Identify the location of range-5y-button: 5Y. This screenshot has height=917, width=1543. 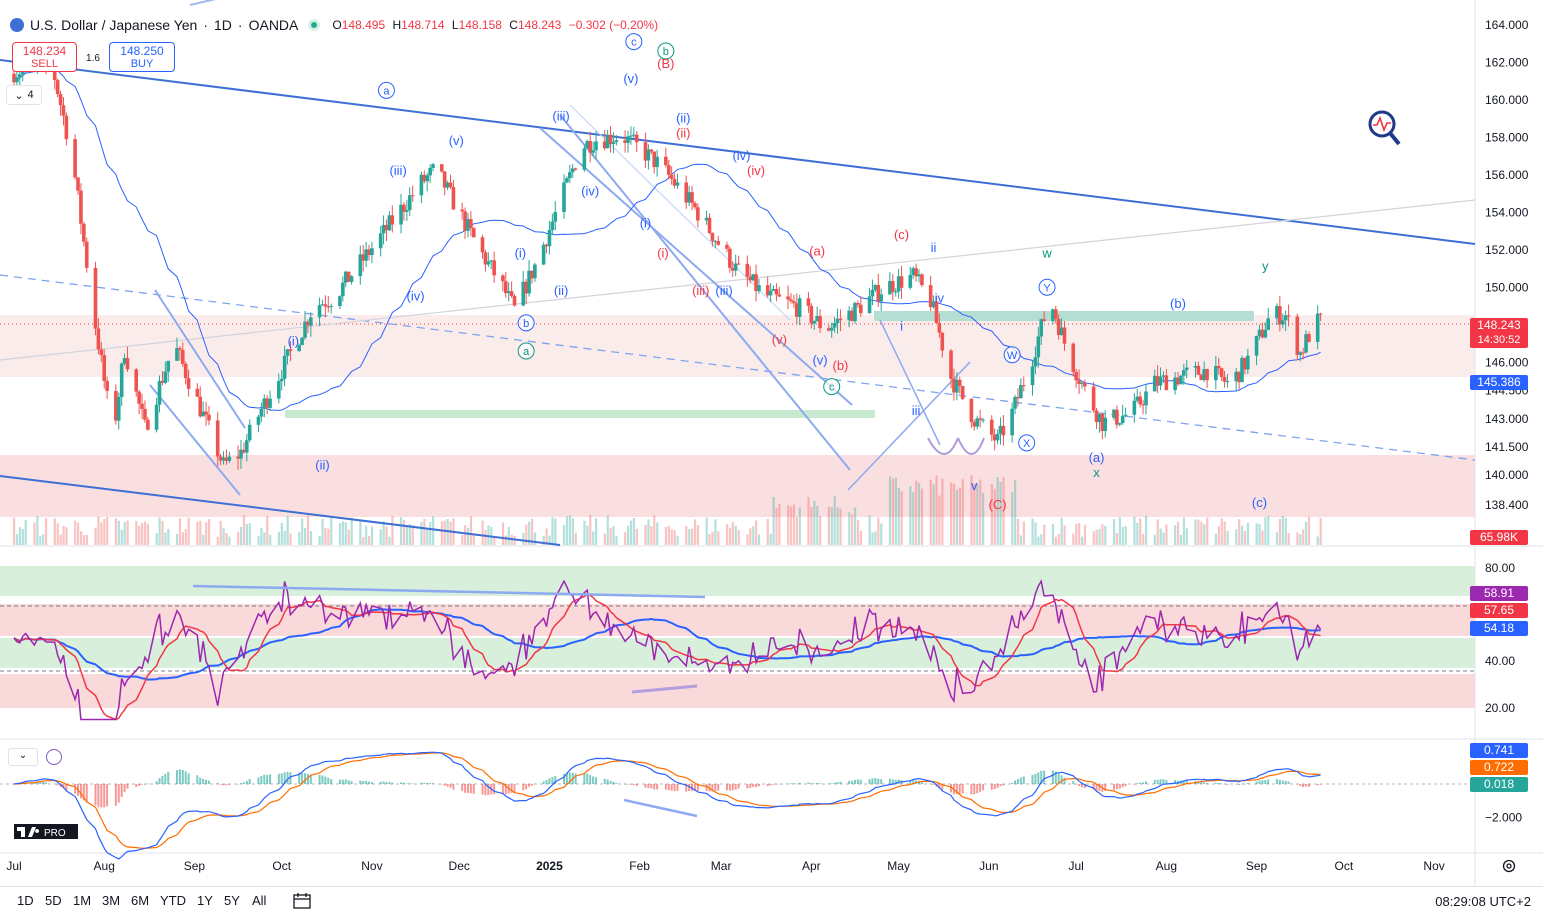
(232, 900).